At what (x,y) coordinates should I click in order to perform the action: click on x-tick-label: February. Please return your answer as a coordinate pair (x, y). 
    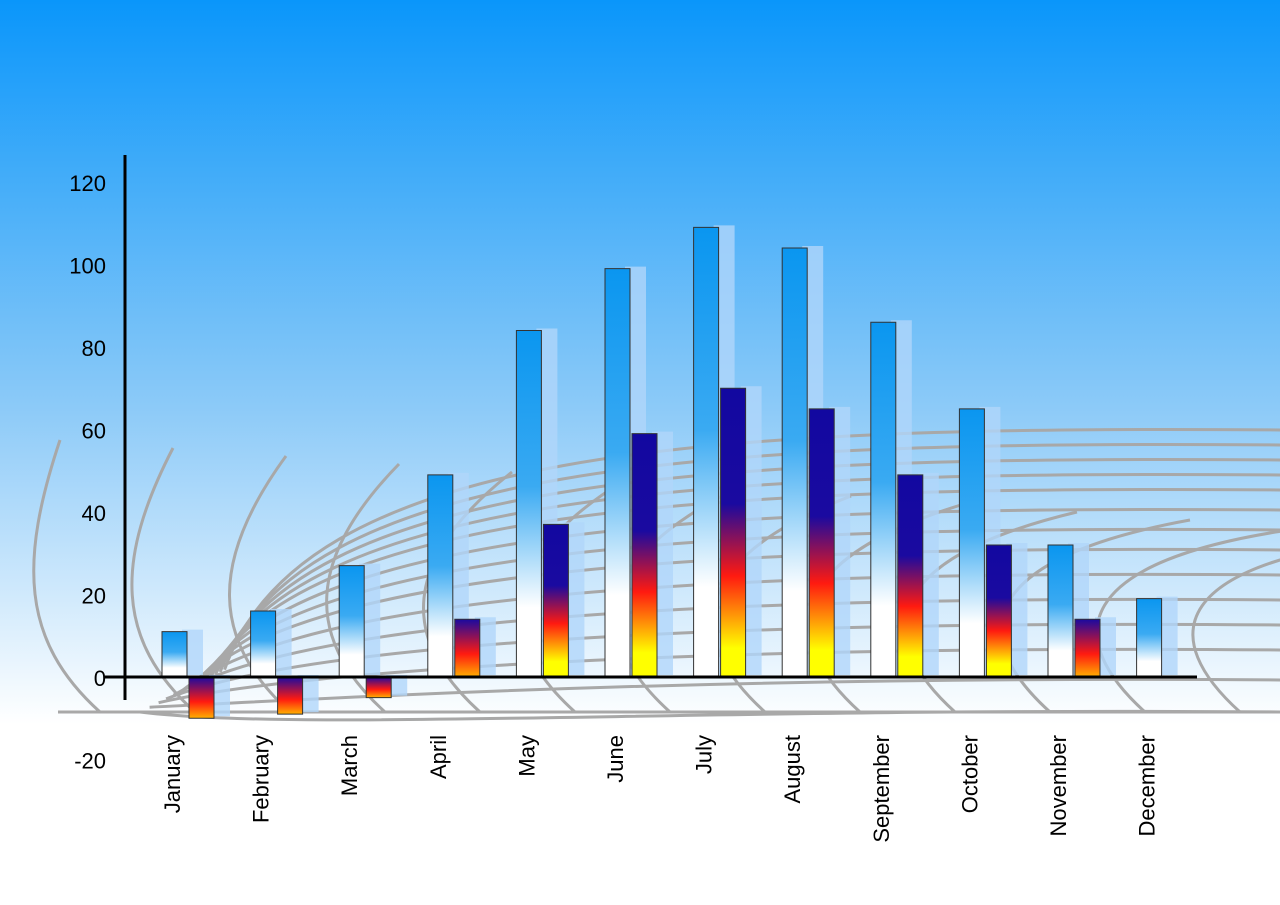
    Looking at the image, I should click on (261, 779).